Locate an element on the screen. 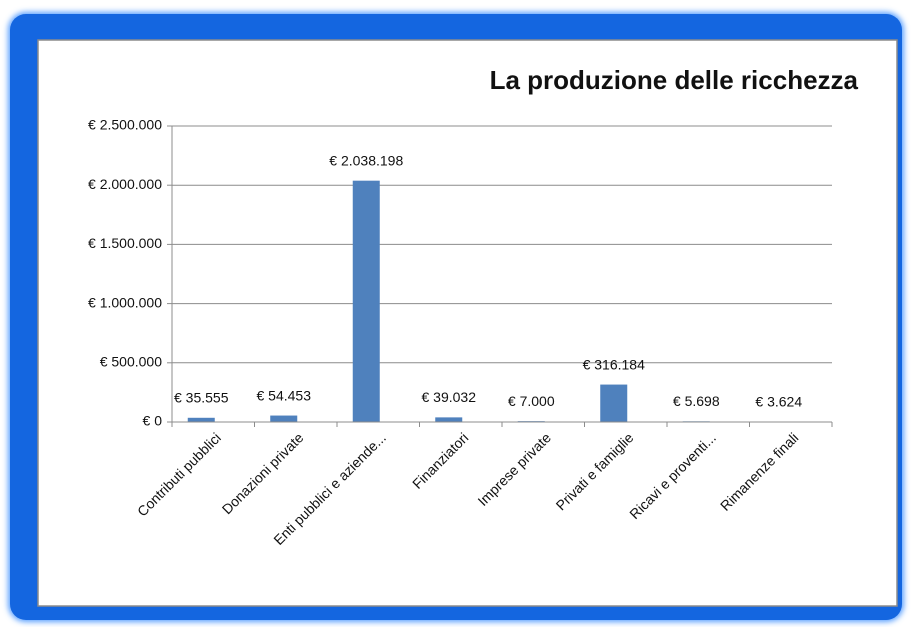  value-label: € 3.624 is located at coordinates (778, 401).